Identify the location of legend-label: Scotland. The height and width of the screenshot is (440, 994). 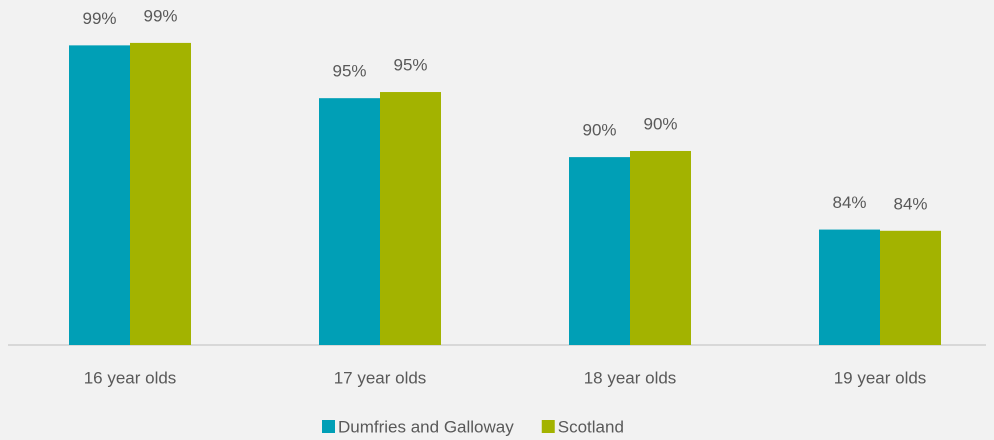
(591, 426).